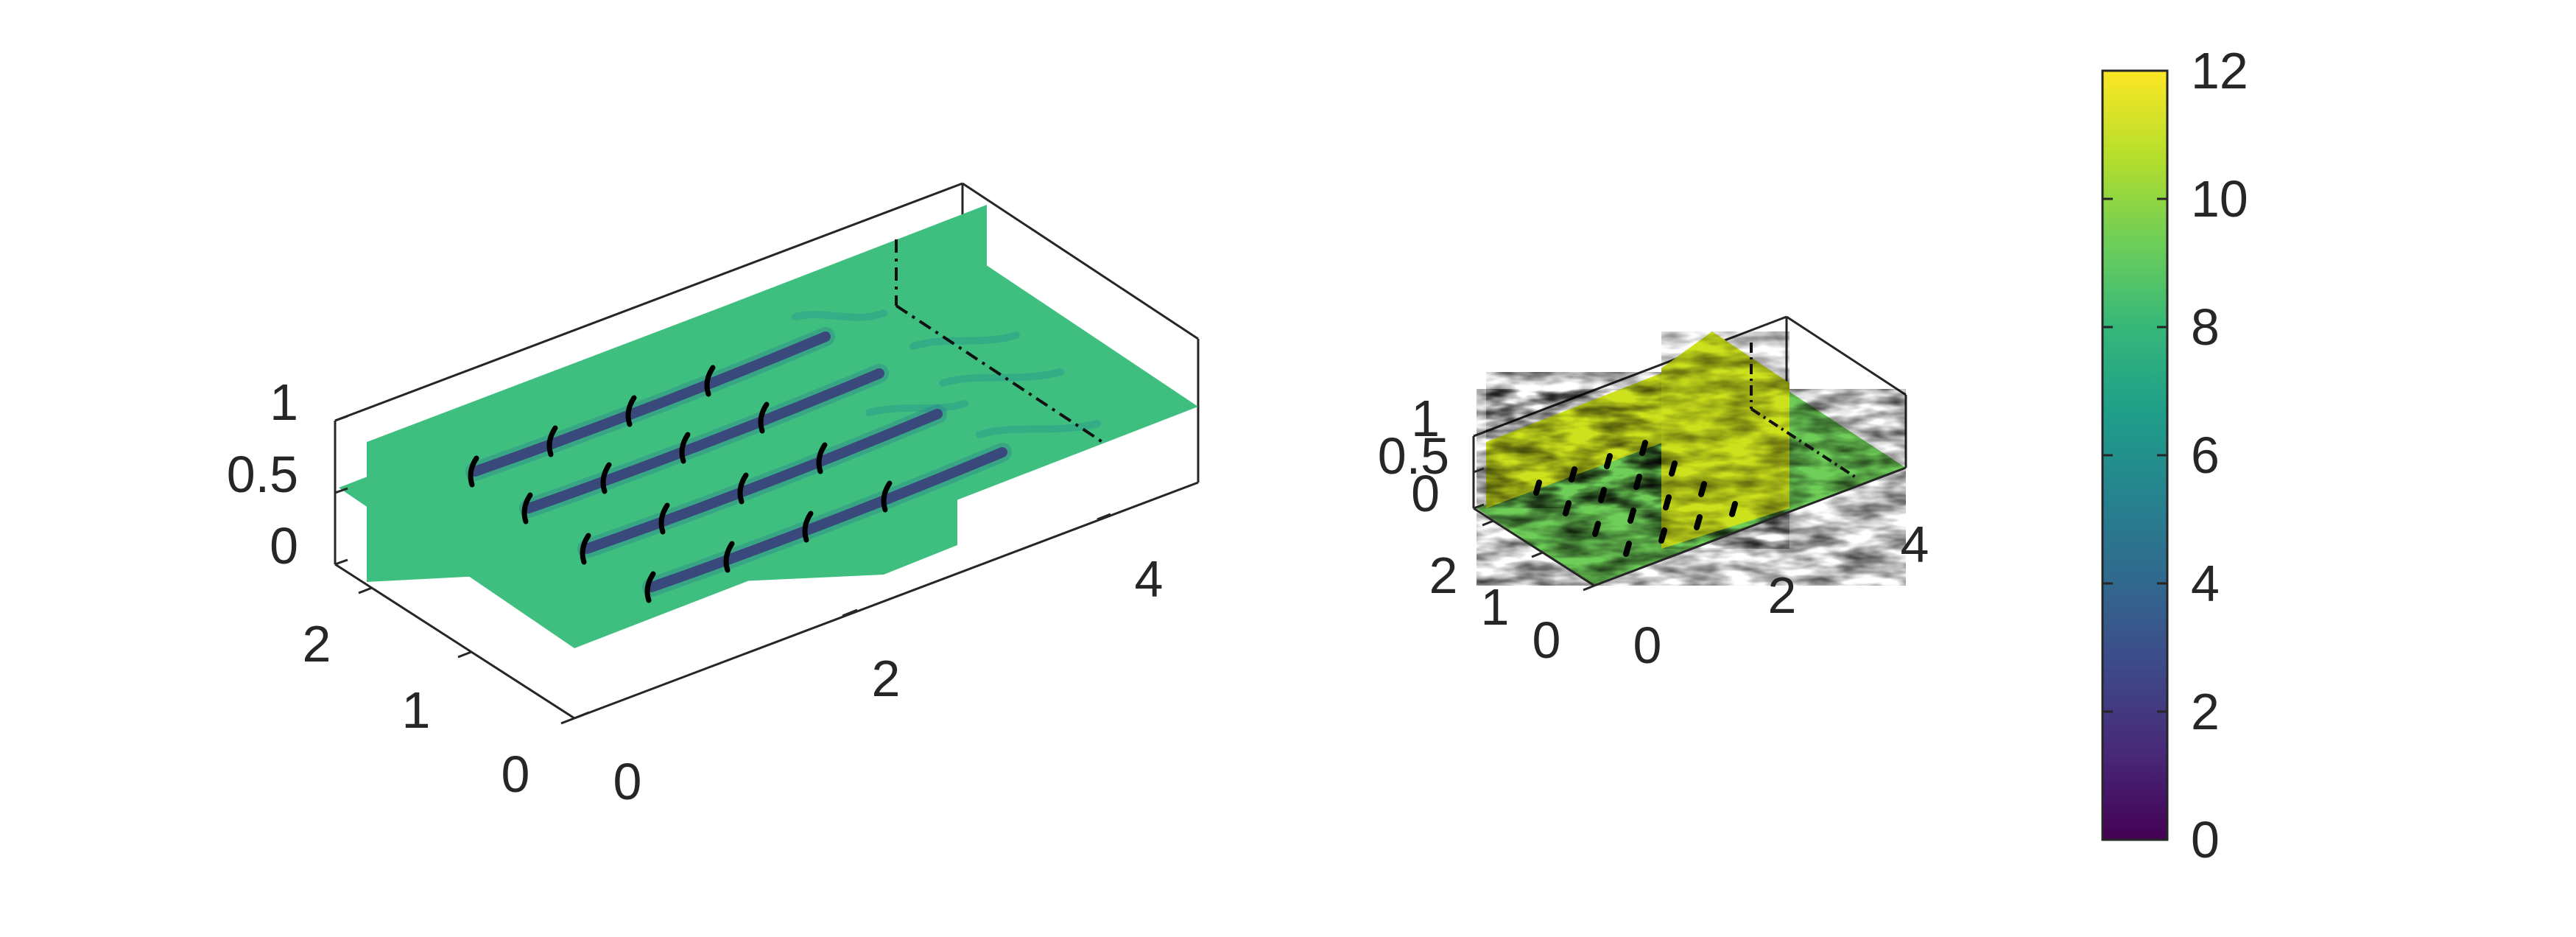 The width and height of the screenshot is (2576, 937). What do you see at coordinates (2134, 455) in the screenshot?
I see `colorbar-gradient` at bounding box center [2134, 455].